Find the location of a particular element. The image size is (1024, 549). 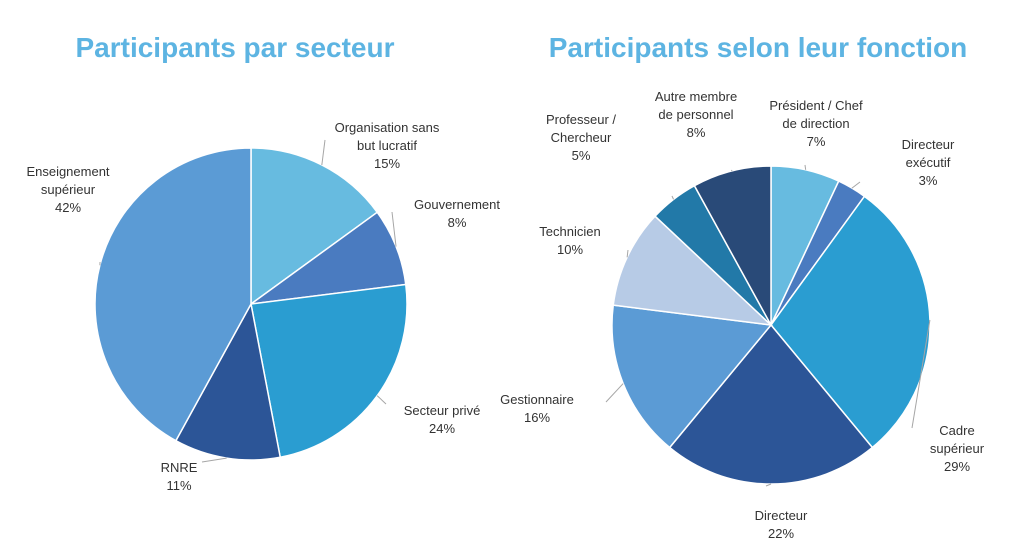

chart-title-secteur: Participants par secteur is located at coordinates (235, 47).